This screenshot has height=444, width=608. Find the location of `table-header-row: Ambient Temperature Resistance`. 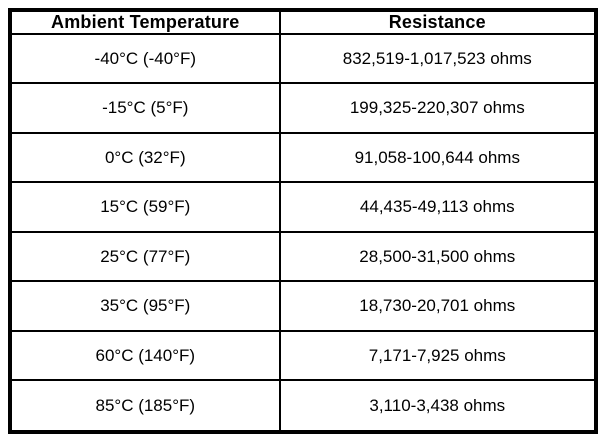

table-header-row: Ambient Temperature Resistance is located at coordinates (303, 22).